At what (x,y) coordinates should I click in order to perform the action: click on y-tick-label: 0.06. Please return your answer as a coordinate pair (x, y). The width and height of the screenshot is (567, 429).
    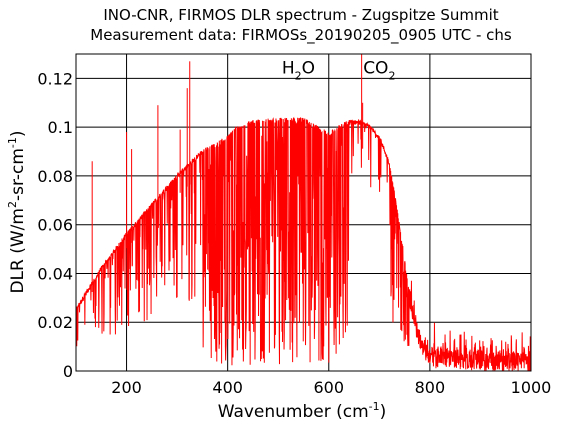
    Looking at the image, I should click on (55, 225).